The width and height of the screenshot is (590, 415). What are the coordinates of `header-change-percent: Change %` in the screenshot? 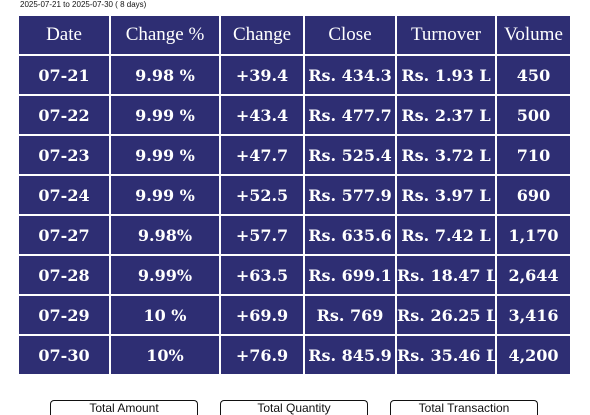 It's located at (165, 35).